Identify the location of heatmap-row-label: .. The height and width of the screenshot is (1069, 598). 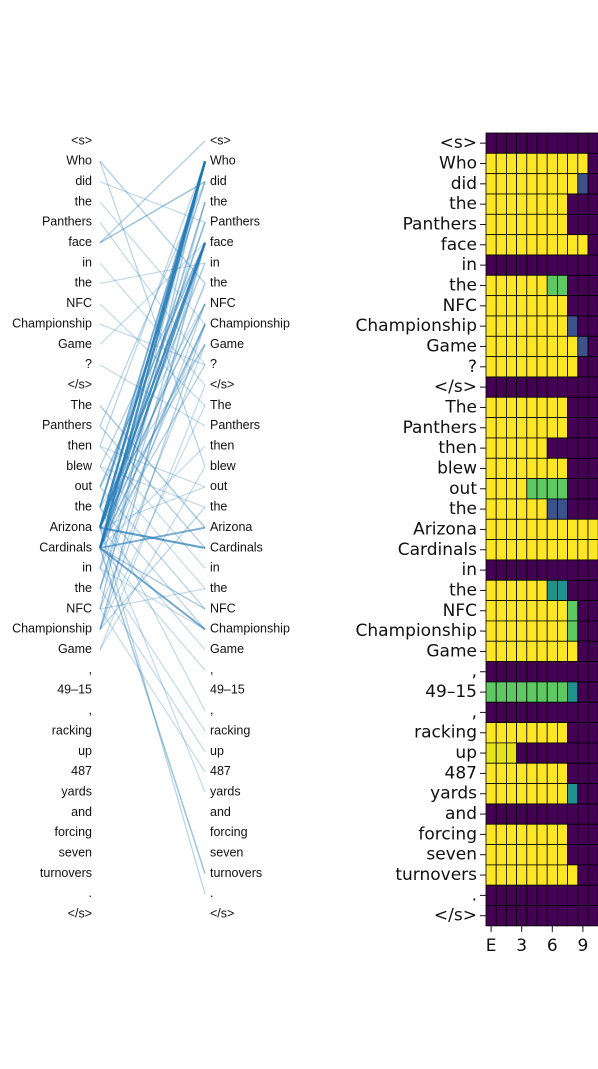
(474, 895).